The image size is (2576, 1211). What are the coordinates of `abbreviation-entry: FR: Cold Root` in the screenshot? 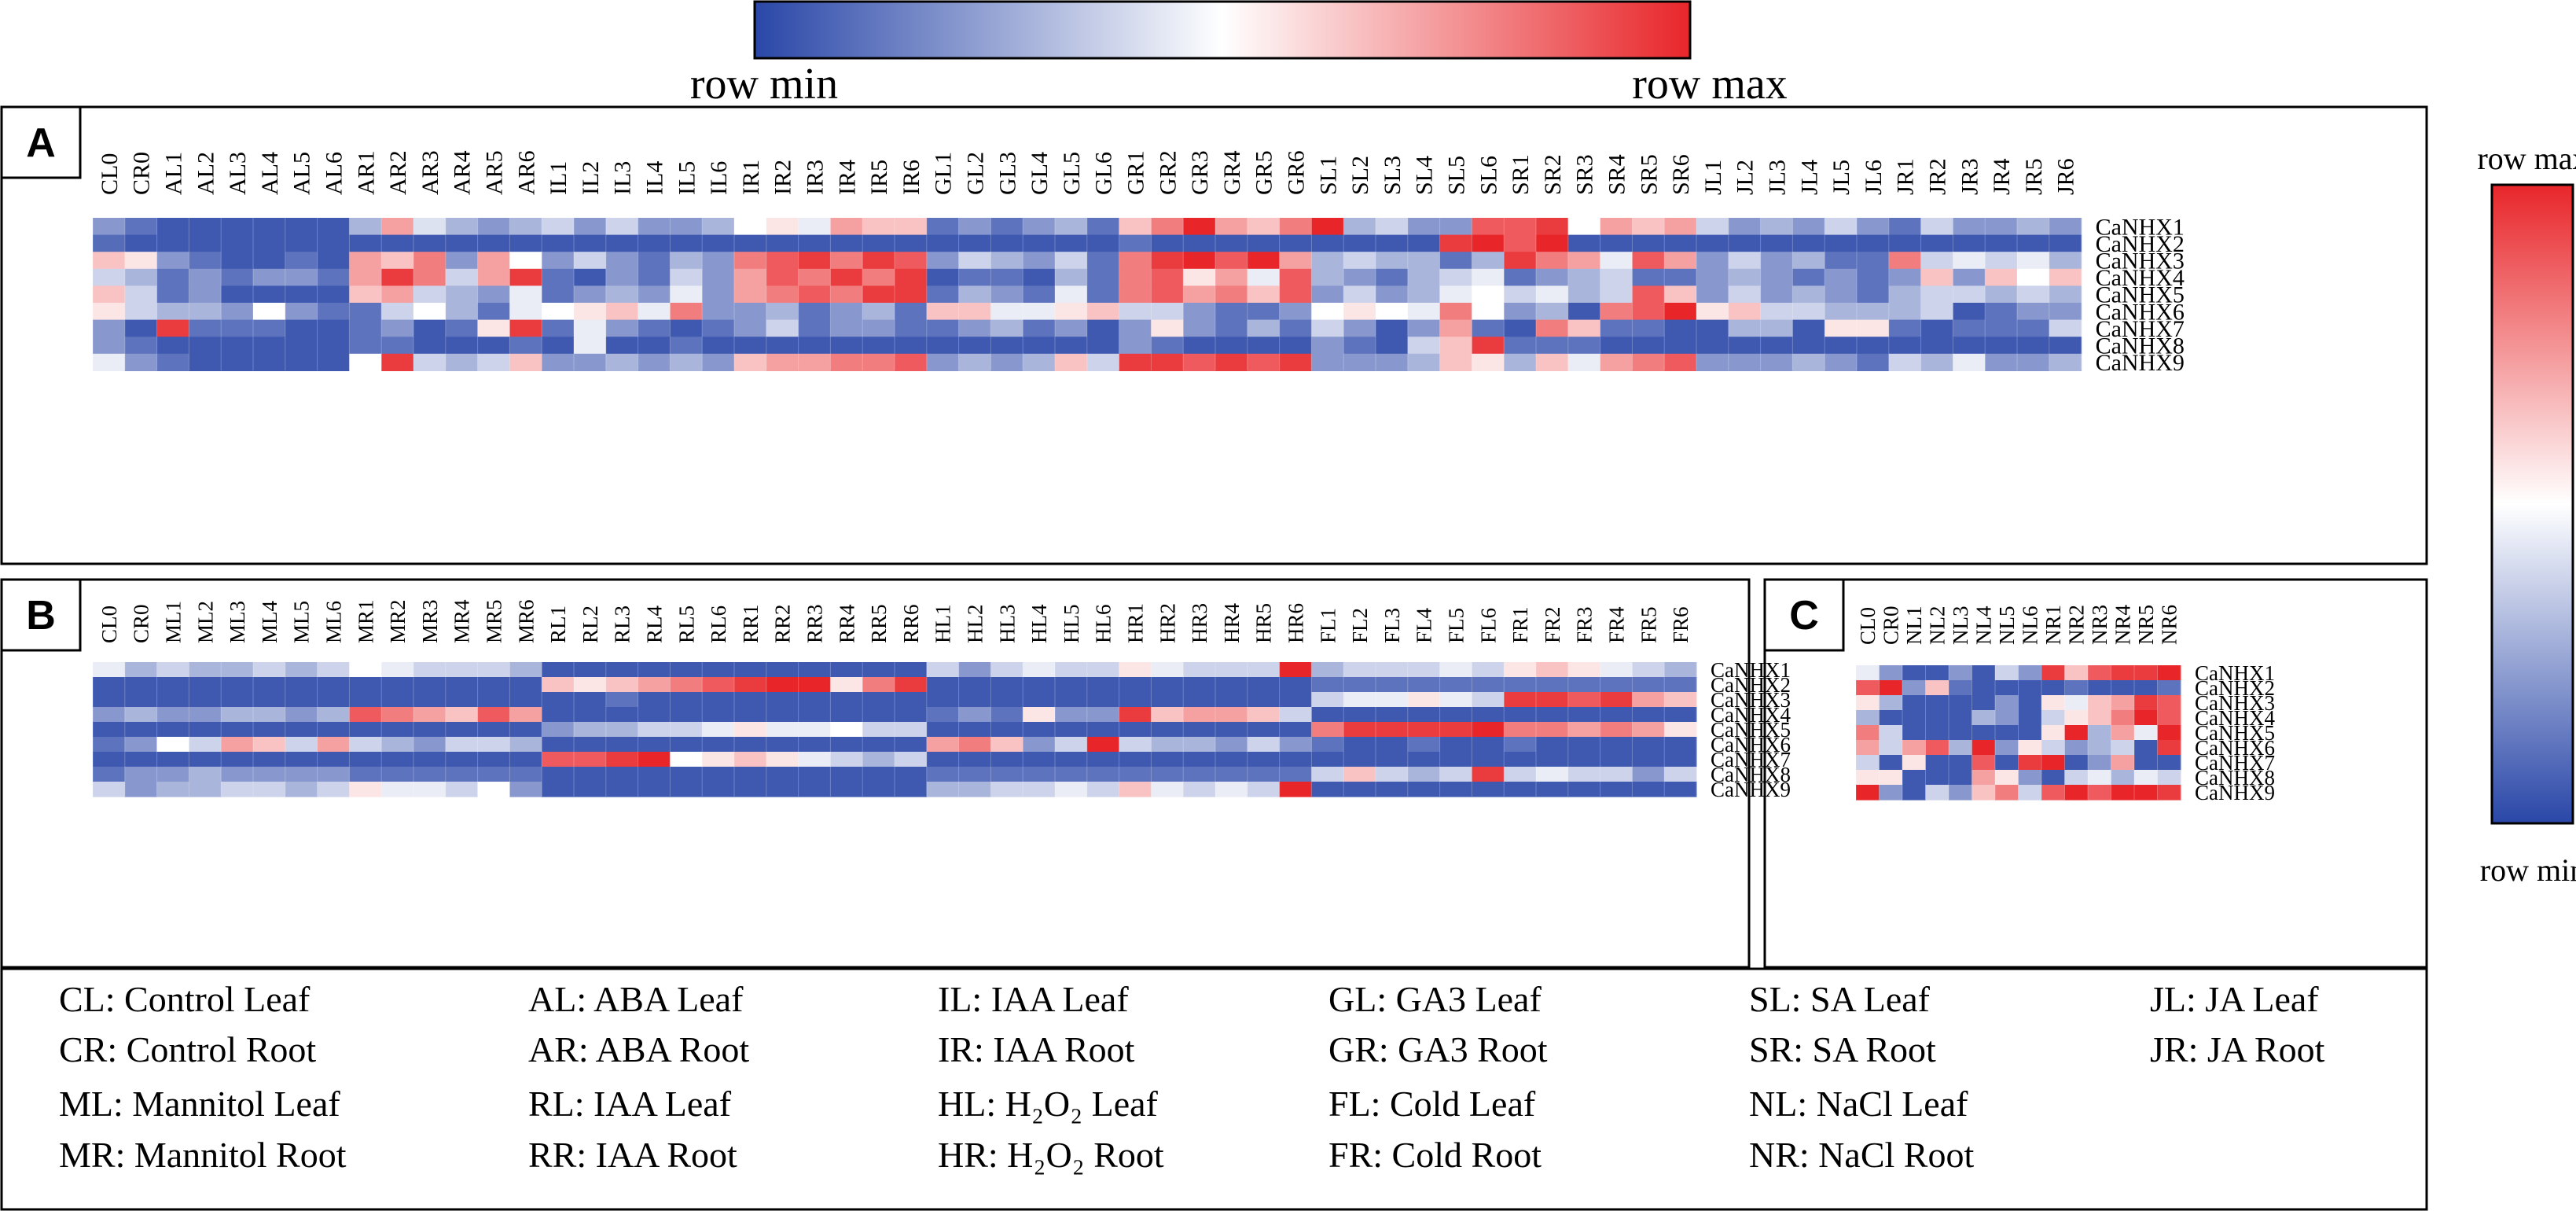 It's located at (1435, 1155).